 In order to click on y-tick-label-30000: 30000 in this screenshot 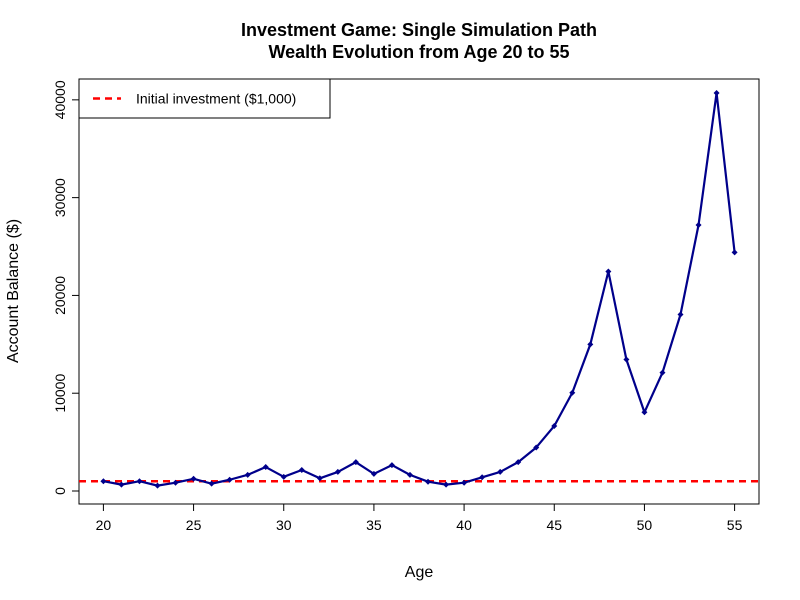, I will do `click(60, 197)`.